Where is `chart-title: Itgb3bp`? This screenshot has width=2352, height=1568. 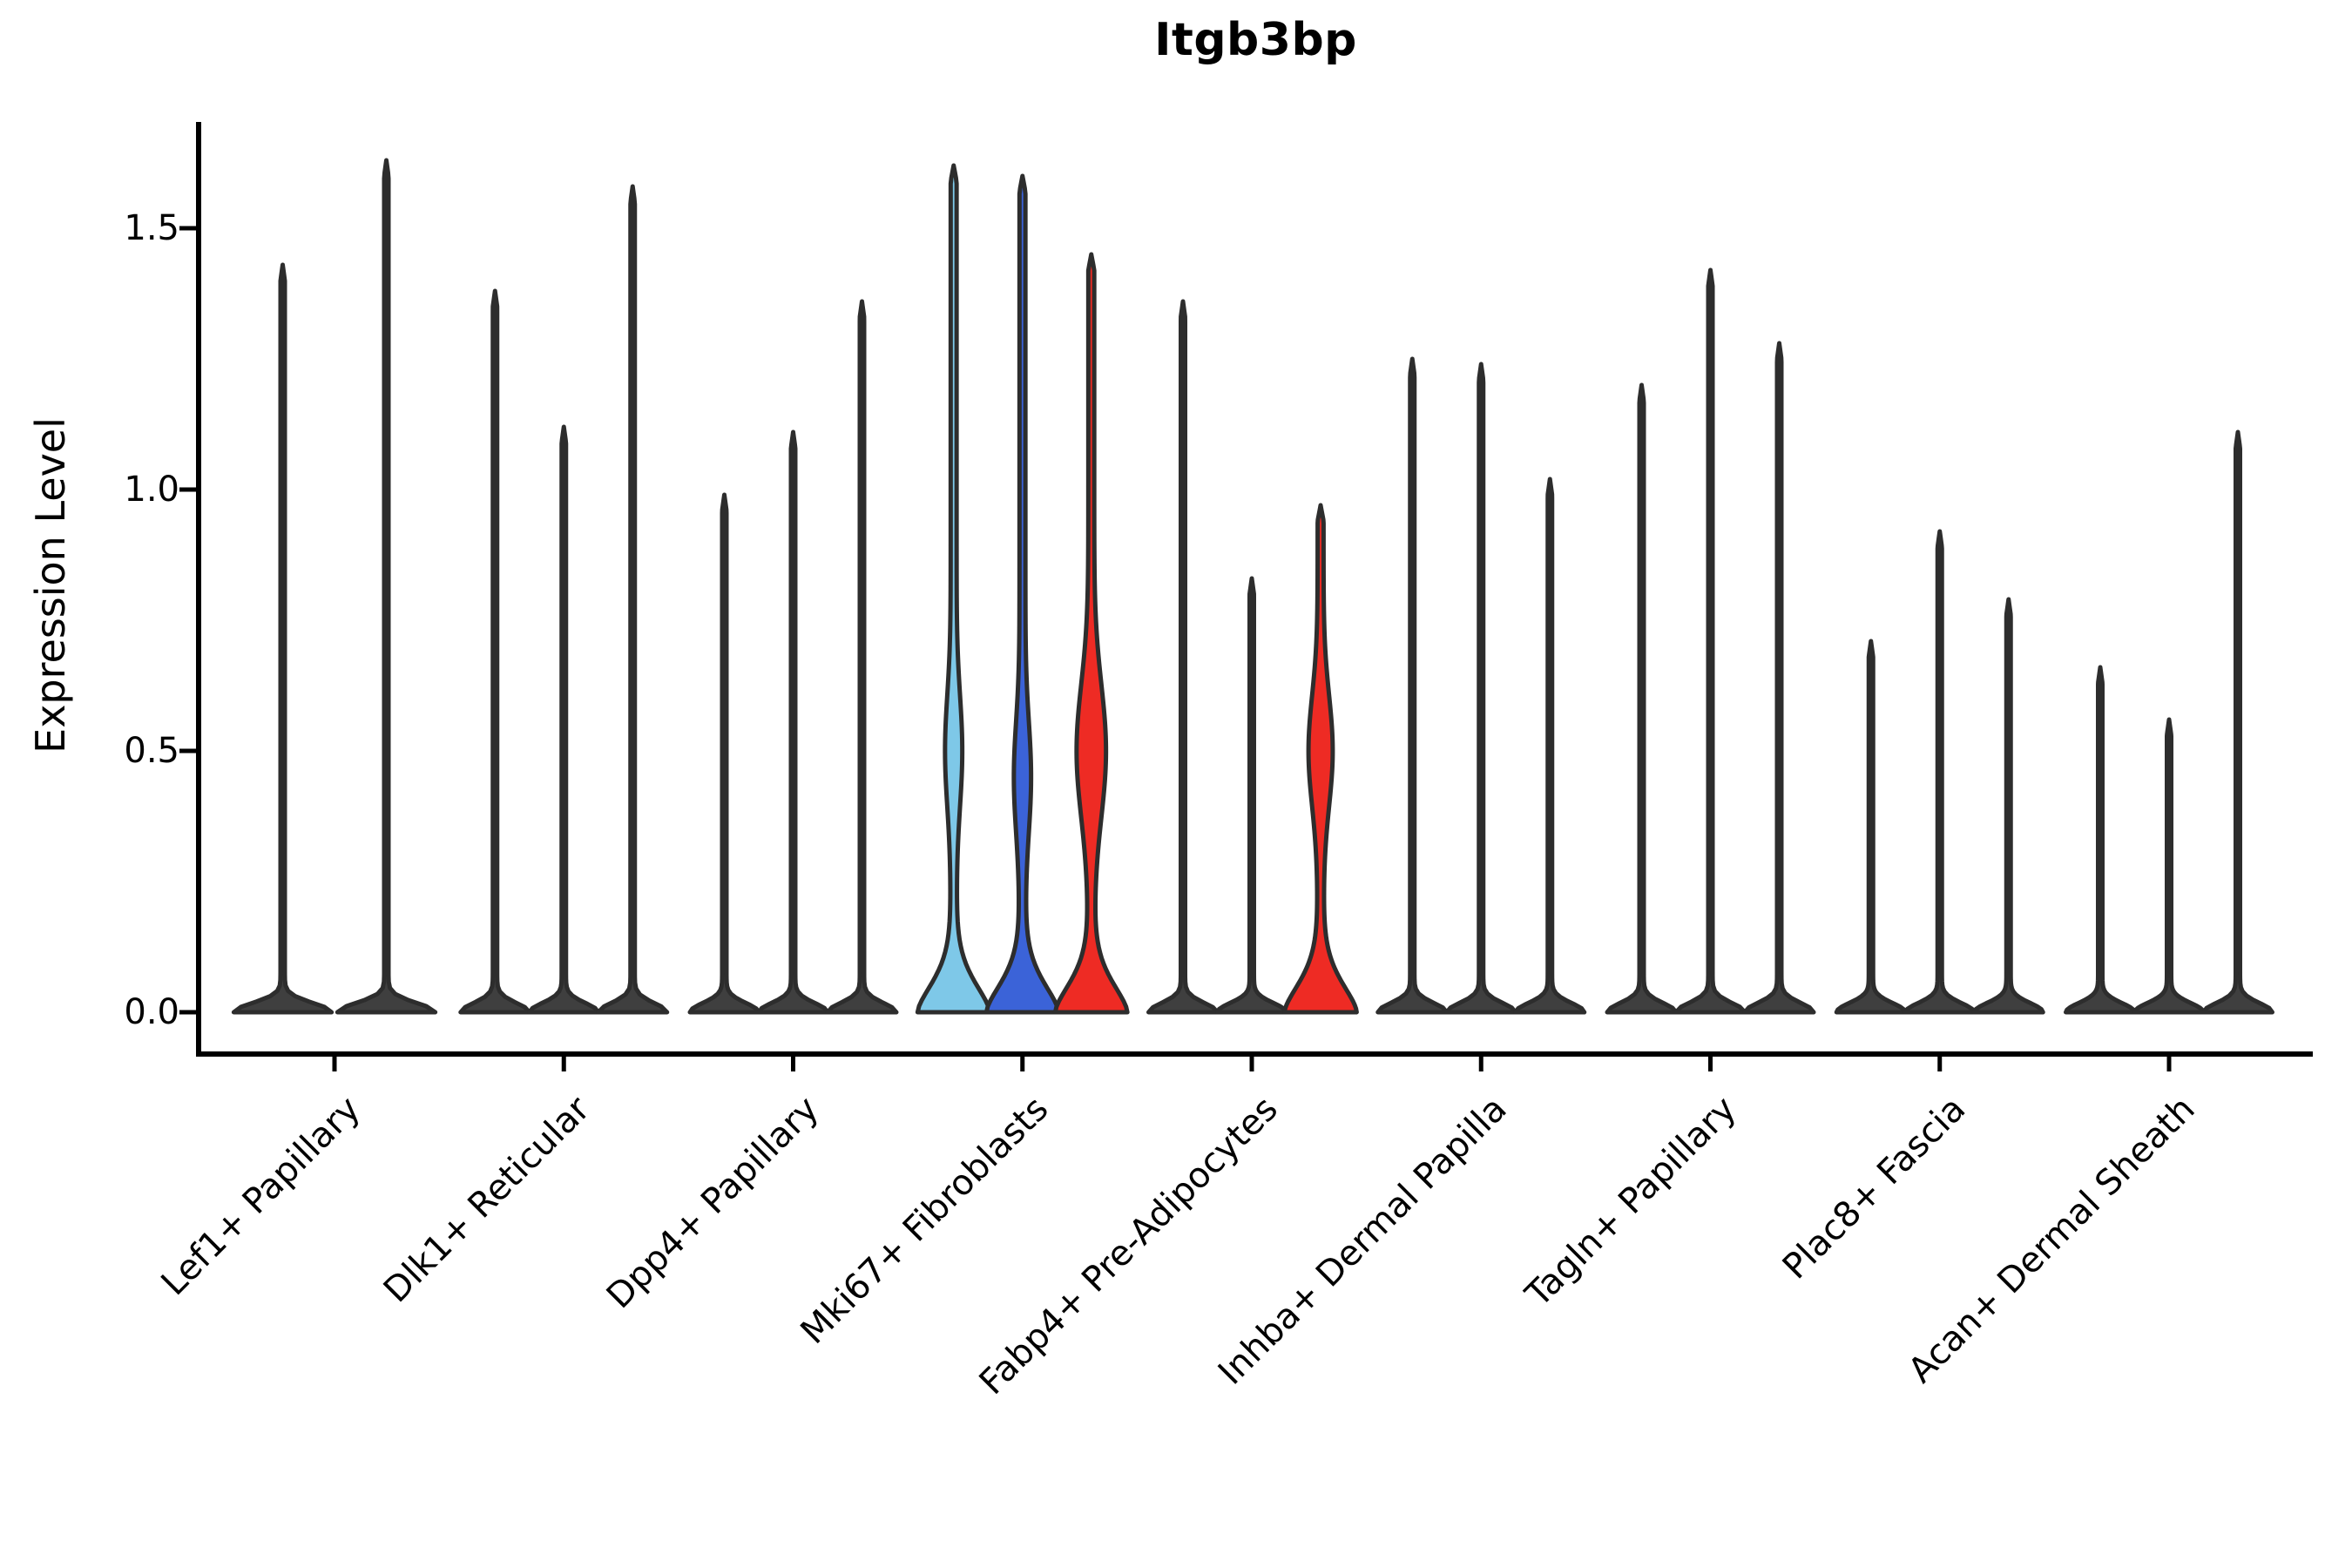
chart-title: Itgb3bp is located at coordinates (1255, 40).